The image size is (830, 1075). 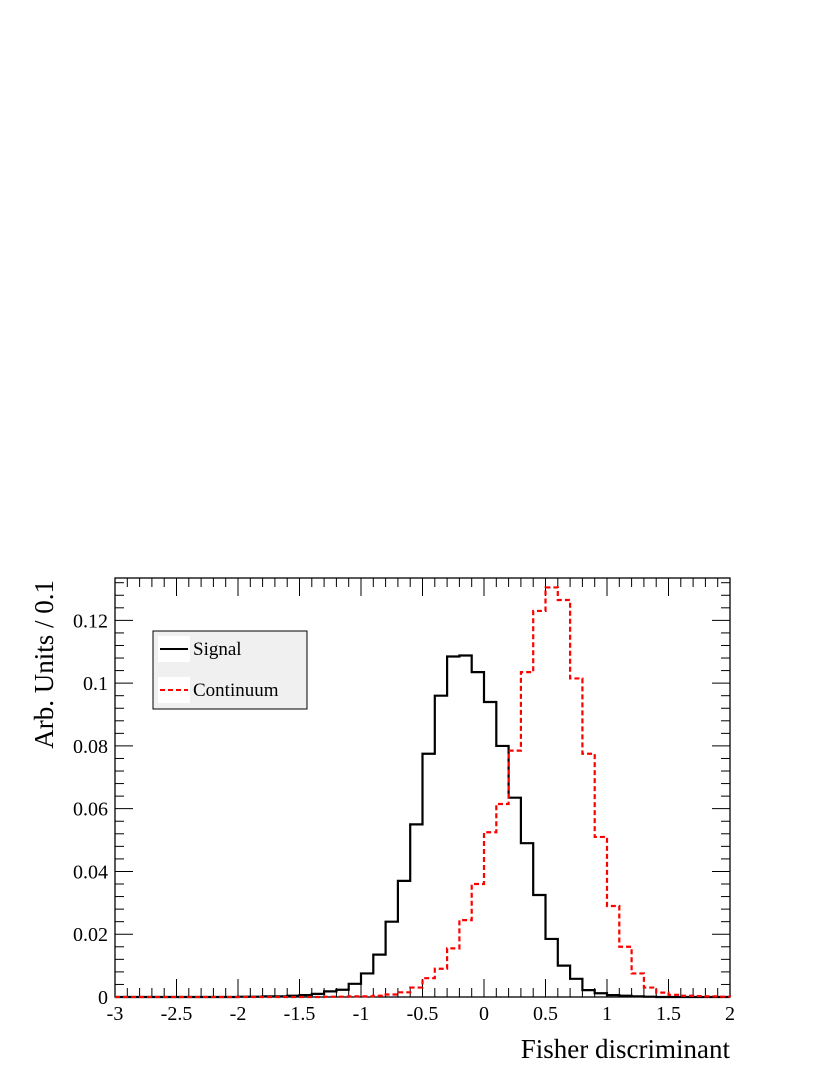 What do you see at coordinates (90, 747) in the screenshot?
I see `y-tick-label: 0.08` at bounding box center [90, 747].